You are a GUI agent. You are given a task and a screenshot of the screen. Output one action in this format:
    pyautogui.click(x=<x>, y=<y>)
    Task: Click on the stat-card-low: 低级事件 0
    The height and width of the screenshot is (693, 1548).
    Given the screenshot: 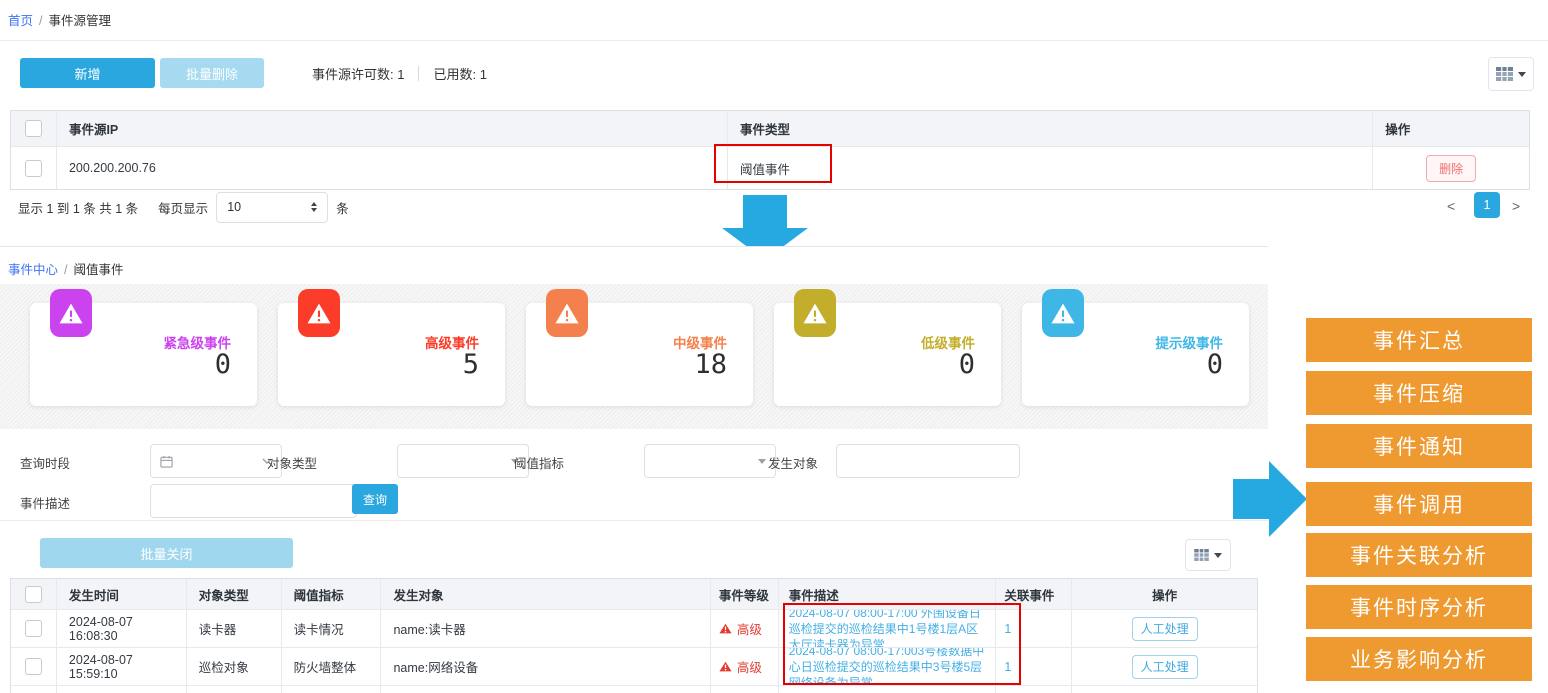 What is the action you would take?
    pyautogui.click(x=887, y=347)
    